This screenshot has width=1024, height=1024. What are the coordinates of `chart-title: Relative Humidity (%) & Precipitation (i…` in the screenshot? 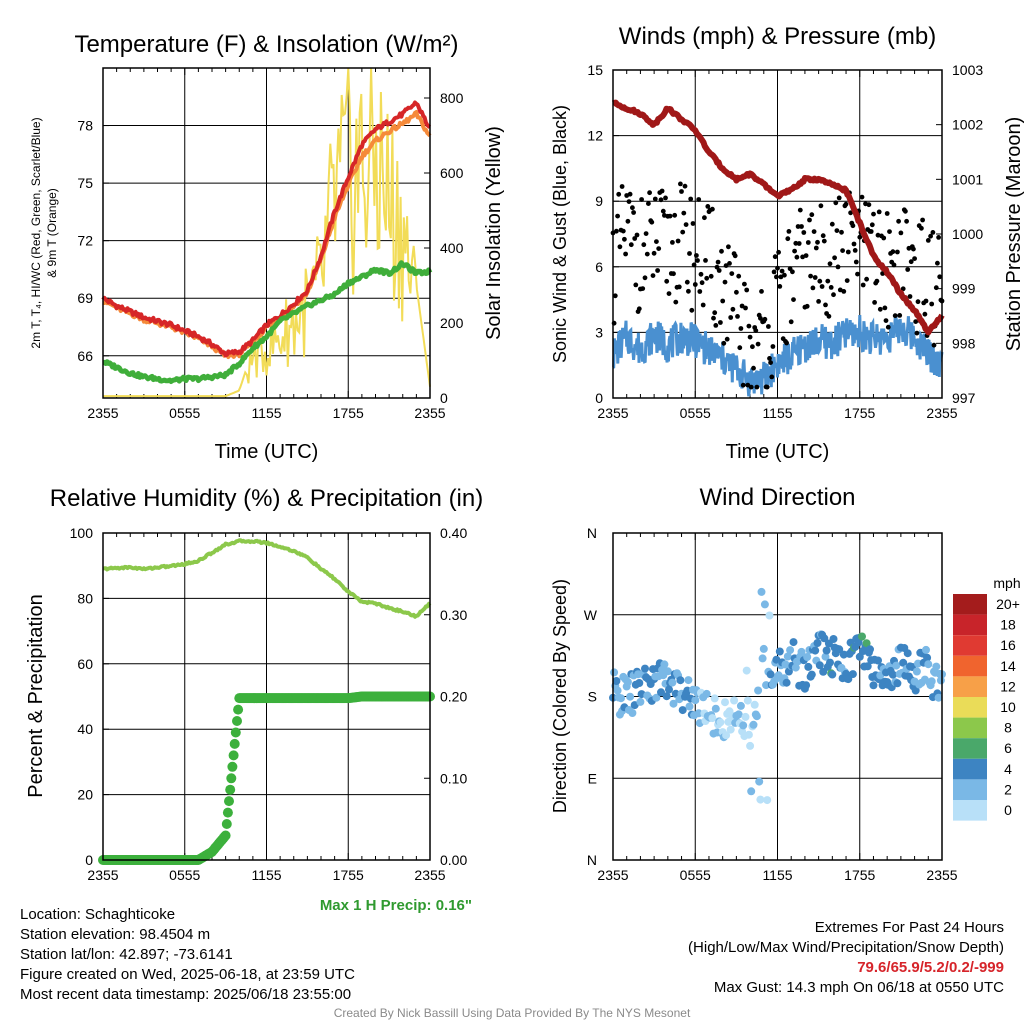 It's located at (266, 498).